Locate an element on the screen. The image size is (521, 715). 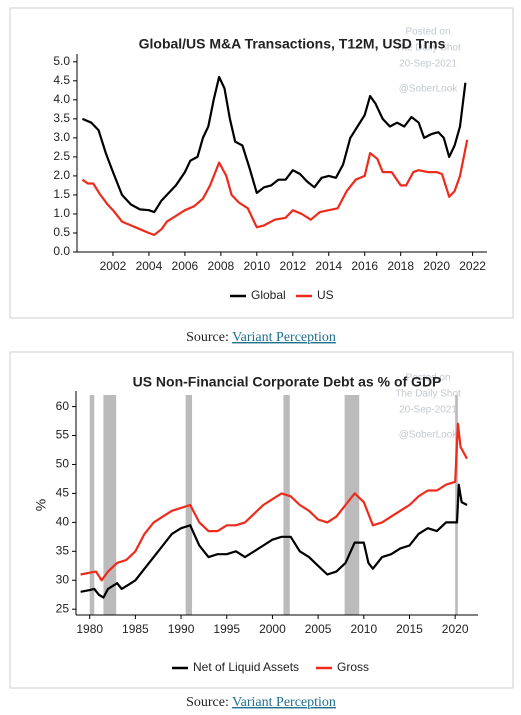
x-tick-label: 2018 is located at coordinates (400, 266).